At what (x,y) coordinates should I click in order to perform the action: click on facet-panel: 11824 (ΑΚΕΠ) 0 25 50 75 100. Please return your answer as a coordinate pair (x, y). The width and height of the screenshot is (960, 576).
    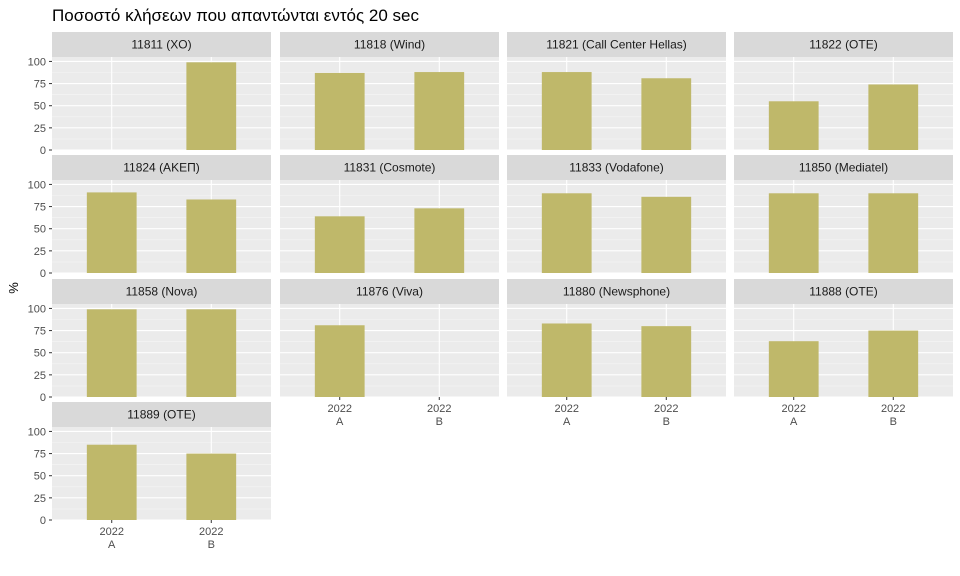
    Looking at the image, I should click on (149, 217).